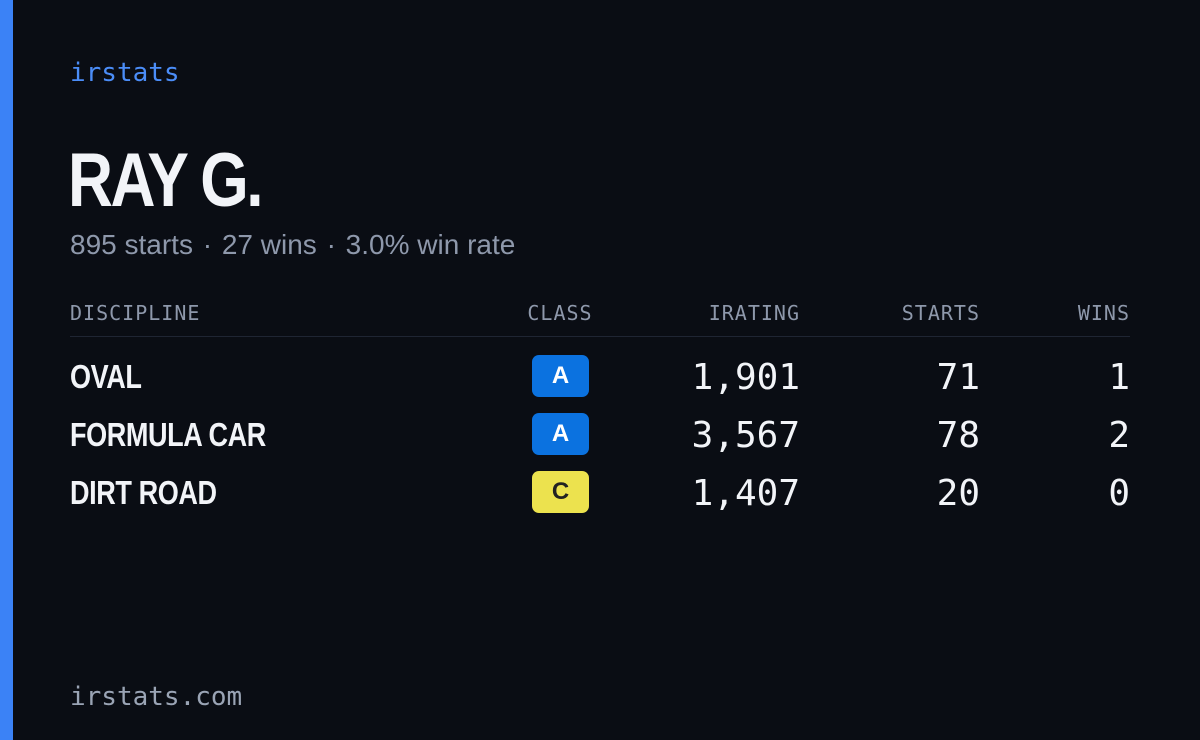  What do you see at coordinates (6, 370) in the screenshot?
I see `accent-bar` at bounding box center [6, 370].